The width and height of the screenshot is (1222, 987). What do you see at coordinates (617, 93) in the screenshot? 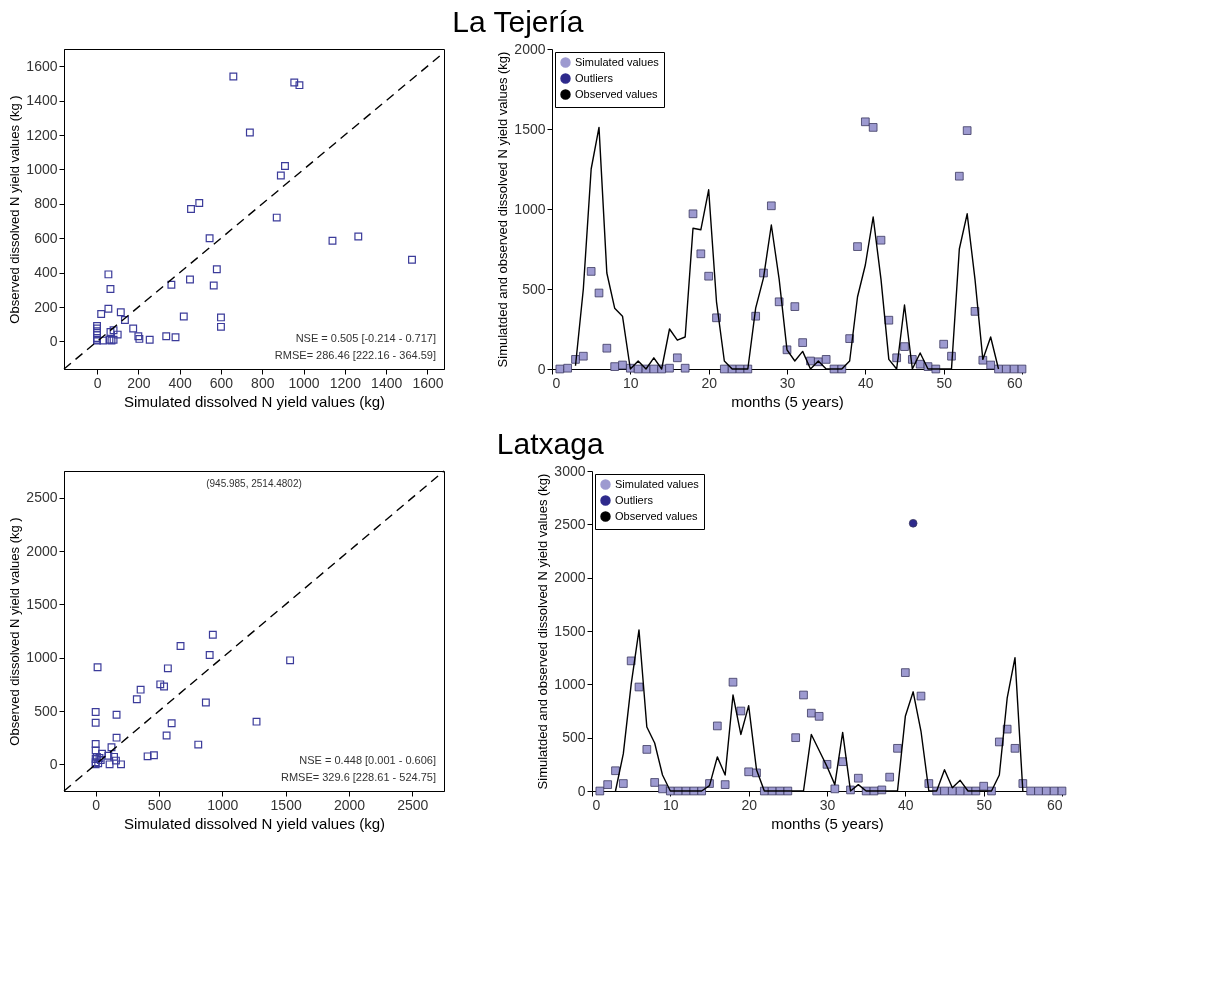
I see `legend-label: Observed values` at bounding box center [617, 93].